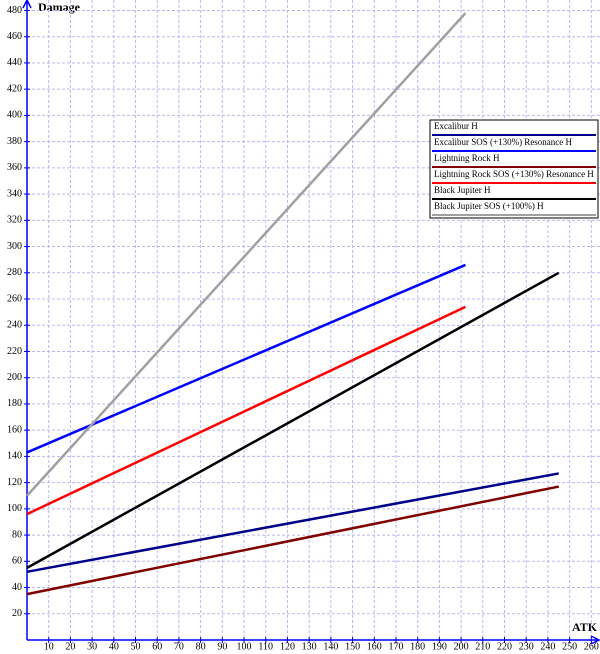 This screenshot has height=654, width=600. I want to click on x-tick-label: 190, so click(439, 646).